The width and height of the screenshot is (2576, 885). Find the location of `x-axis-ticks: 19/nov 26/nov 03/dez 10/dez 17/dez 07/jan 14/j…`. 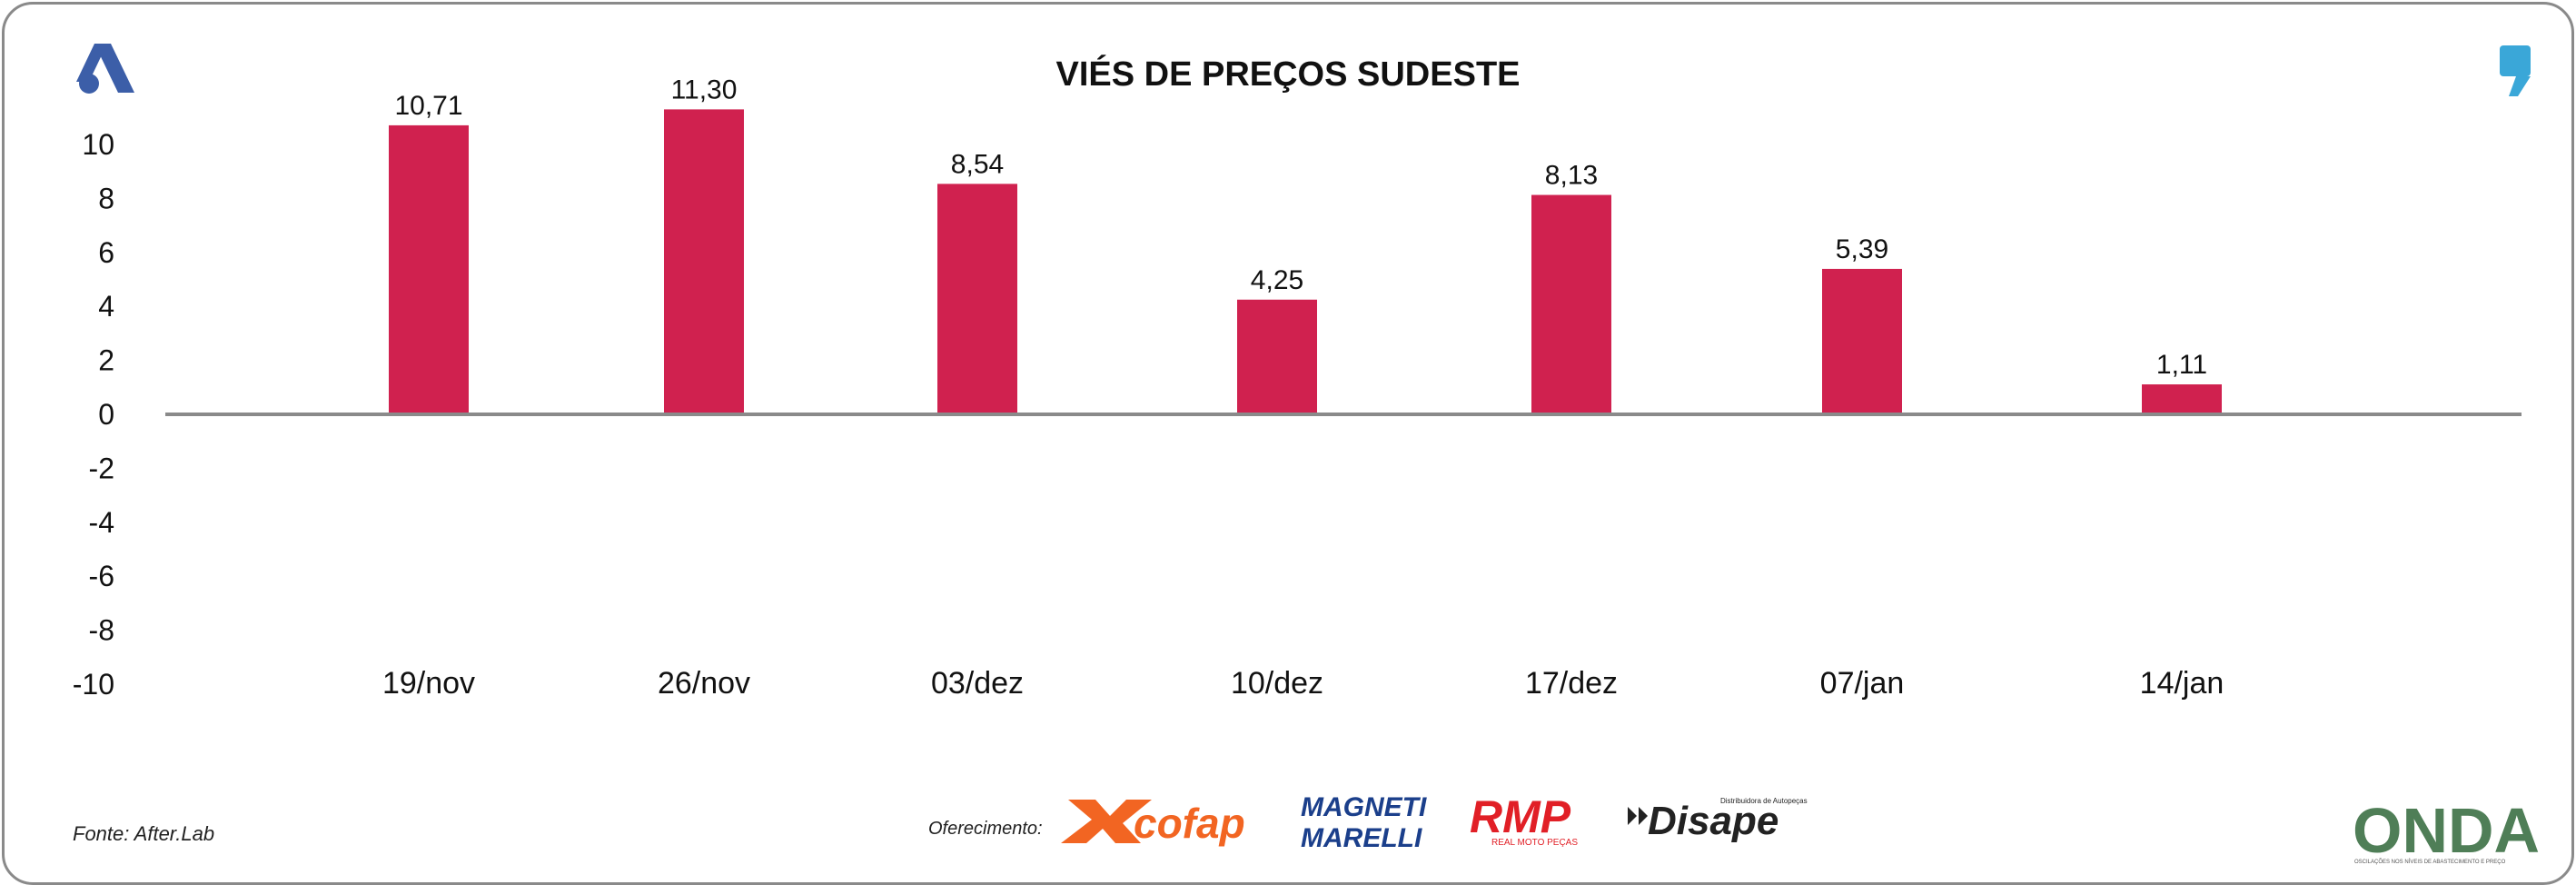

x-axis-ticks: 19/nov 26/nov 03/dez 10/dez 17/dez 07/jan 14/j… is located at coordinates (1303, 683).